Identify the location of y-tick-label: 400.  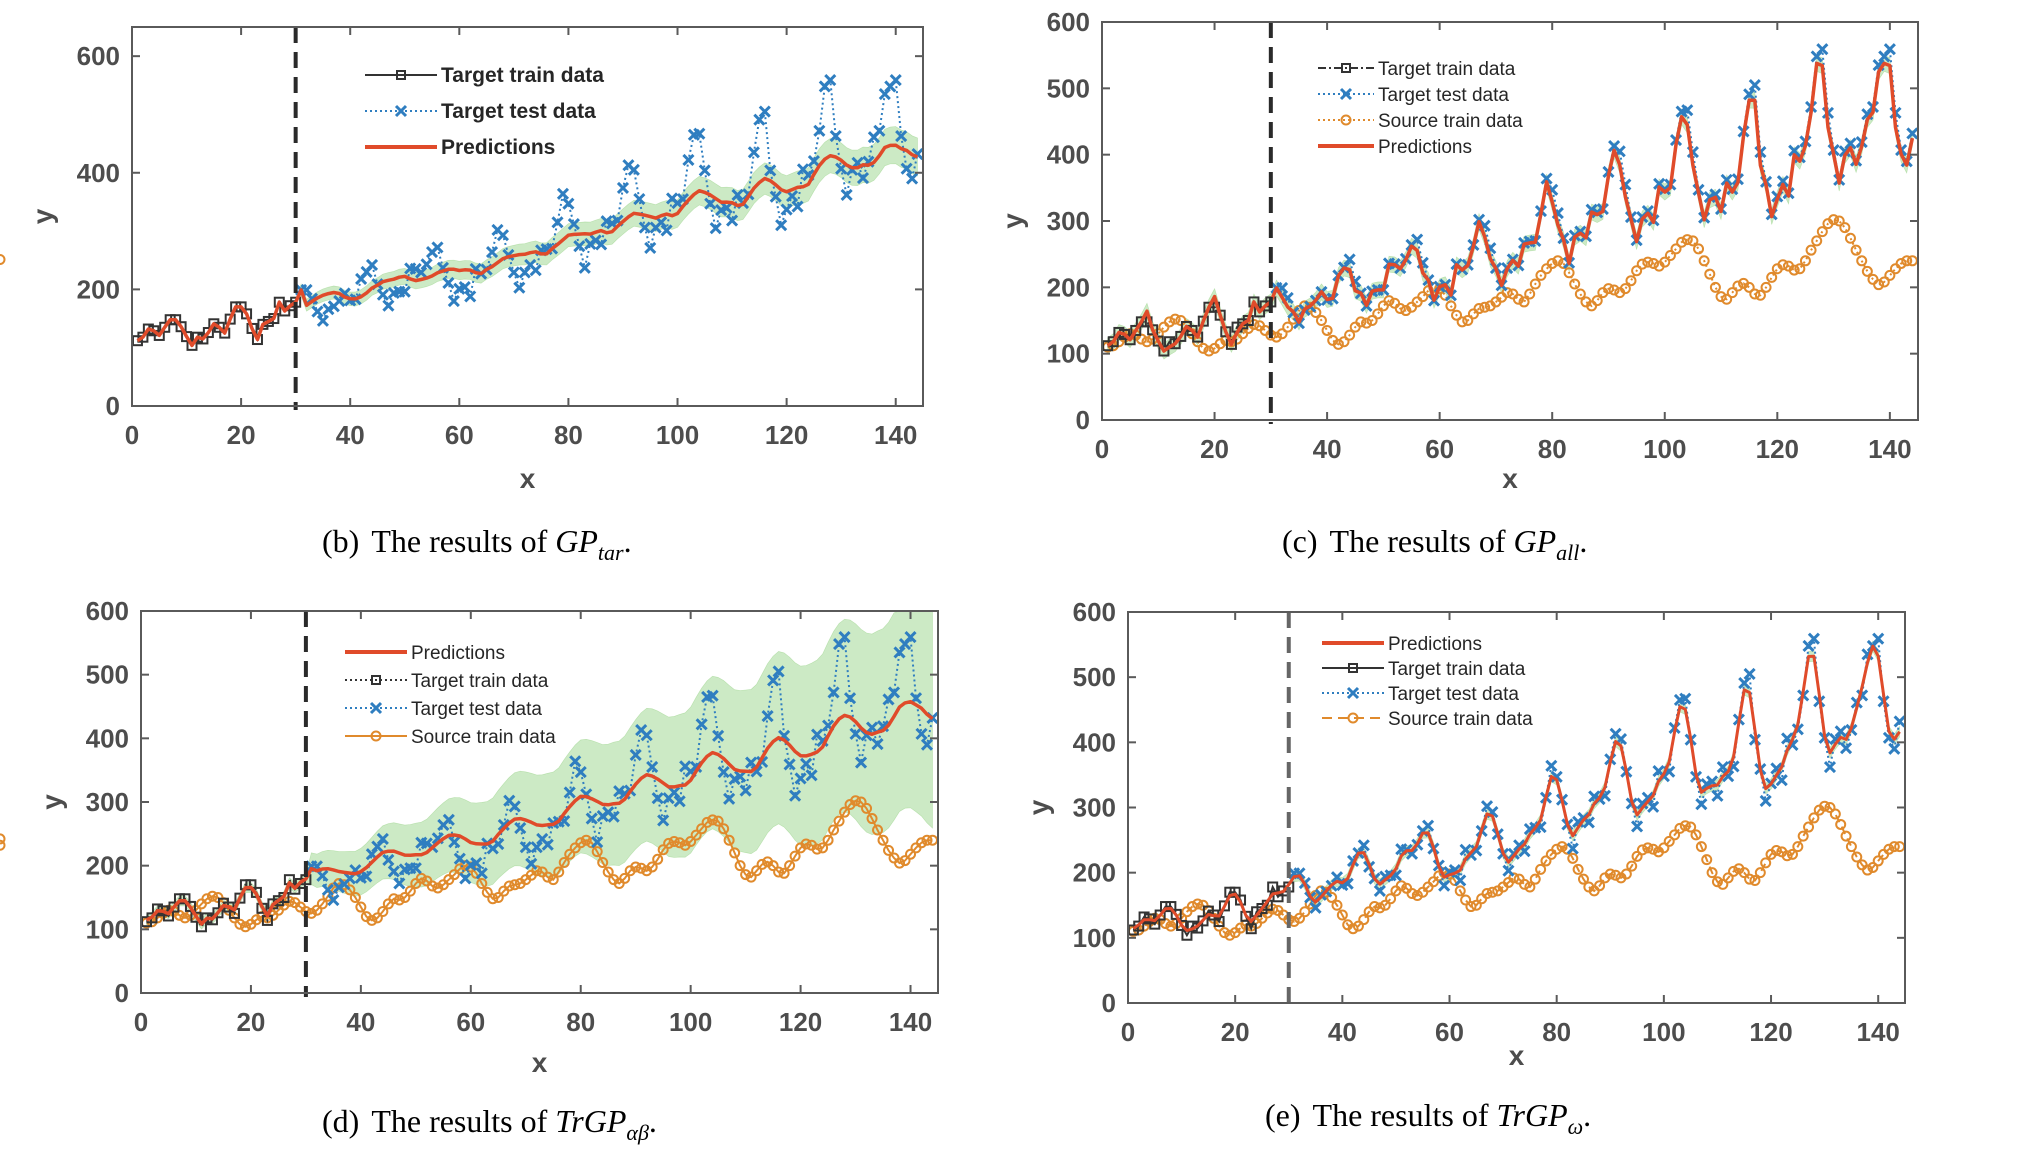
(1094, 742).